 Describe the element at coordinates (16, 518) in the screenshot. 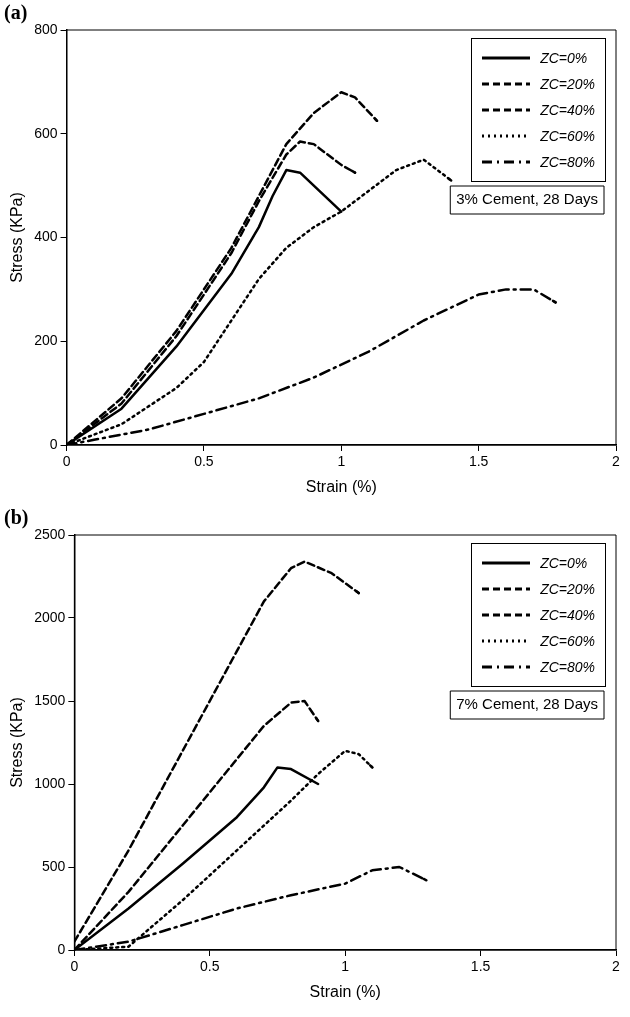

I see `chart-title: (b)` at that location.